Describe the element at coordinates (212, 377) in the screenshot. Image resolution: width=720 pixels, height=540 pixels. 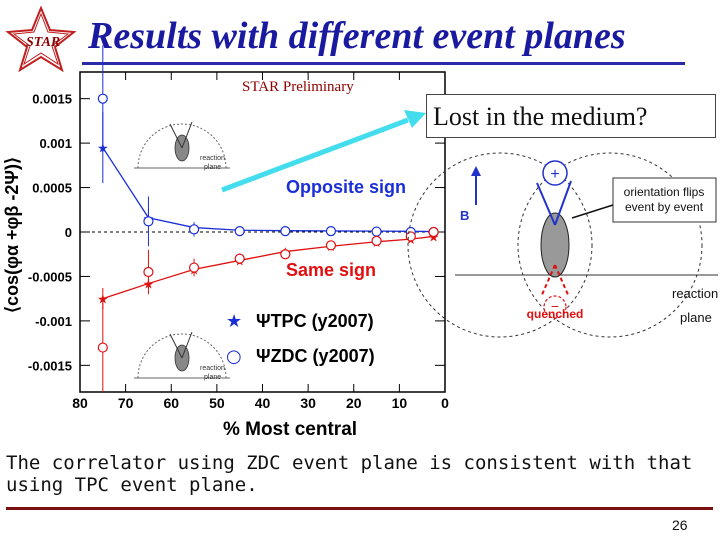
I see `inset-bottom-label2: plane` at that location.